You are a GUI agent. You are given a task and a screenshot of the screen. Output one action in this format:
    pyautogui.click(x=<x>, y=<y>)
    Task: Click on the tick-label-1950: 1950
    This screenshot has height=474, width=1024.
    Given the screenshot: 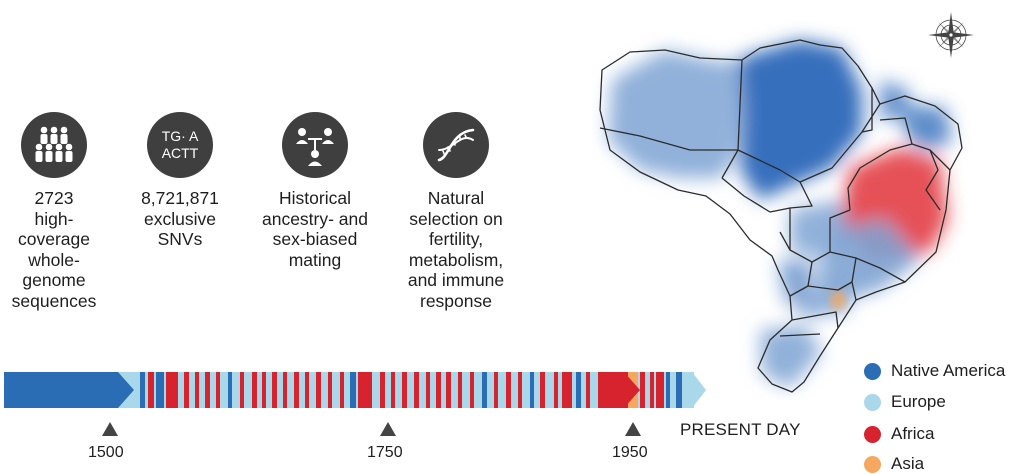 What is the action you would take?
    pyautogui.click(x=630, y=452)
    